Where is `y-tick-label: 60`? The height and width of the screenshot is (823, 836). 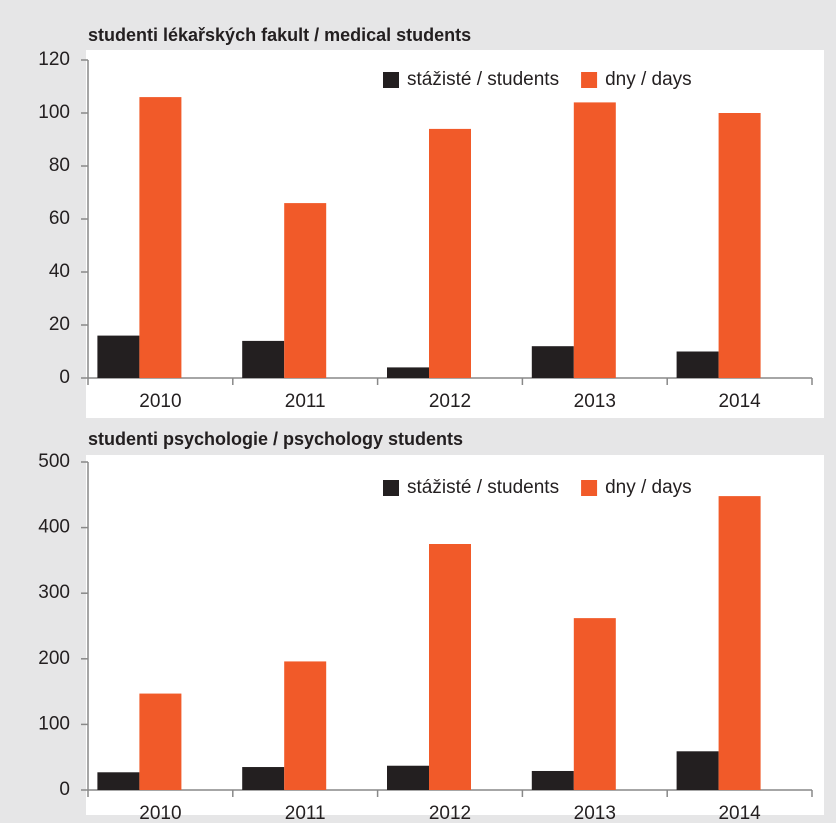 y-tick-label: 60 is located at coordinates (59, 218).